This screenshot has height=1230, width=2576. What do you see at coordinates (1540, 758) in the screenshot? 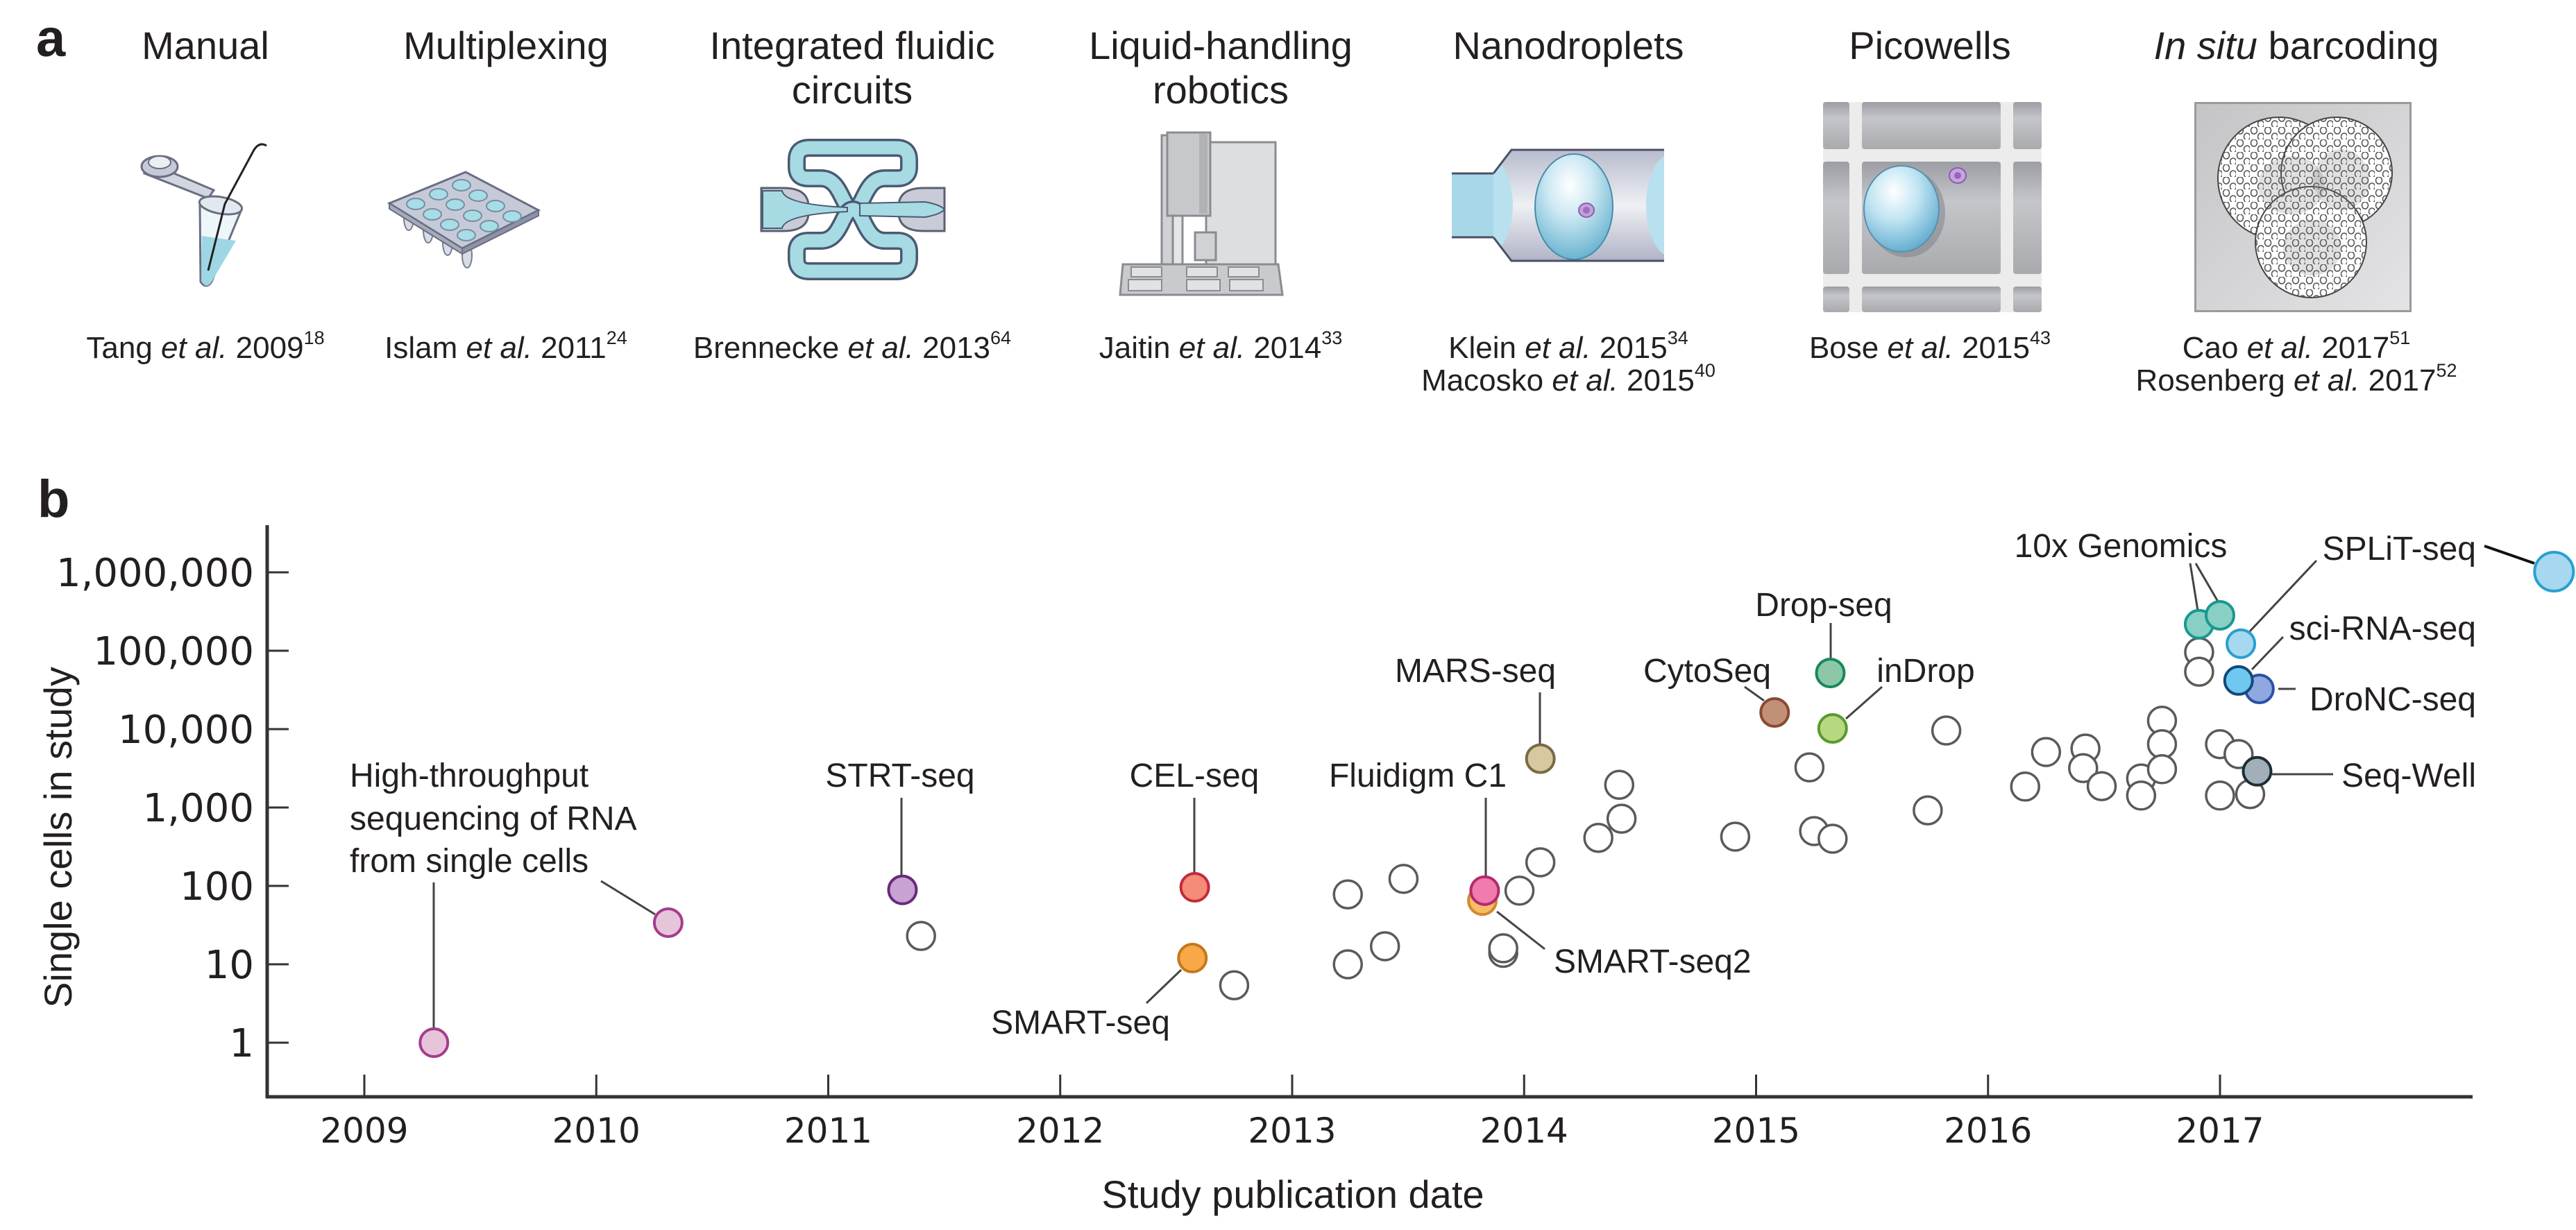
I see `data-point-mars-seq` at bounding box center [1540, 758].